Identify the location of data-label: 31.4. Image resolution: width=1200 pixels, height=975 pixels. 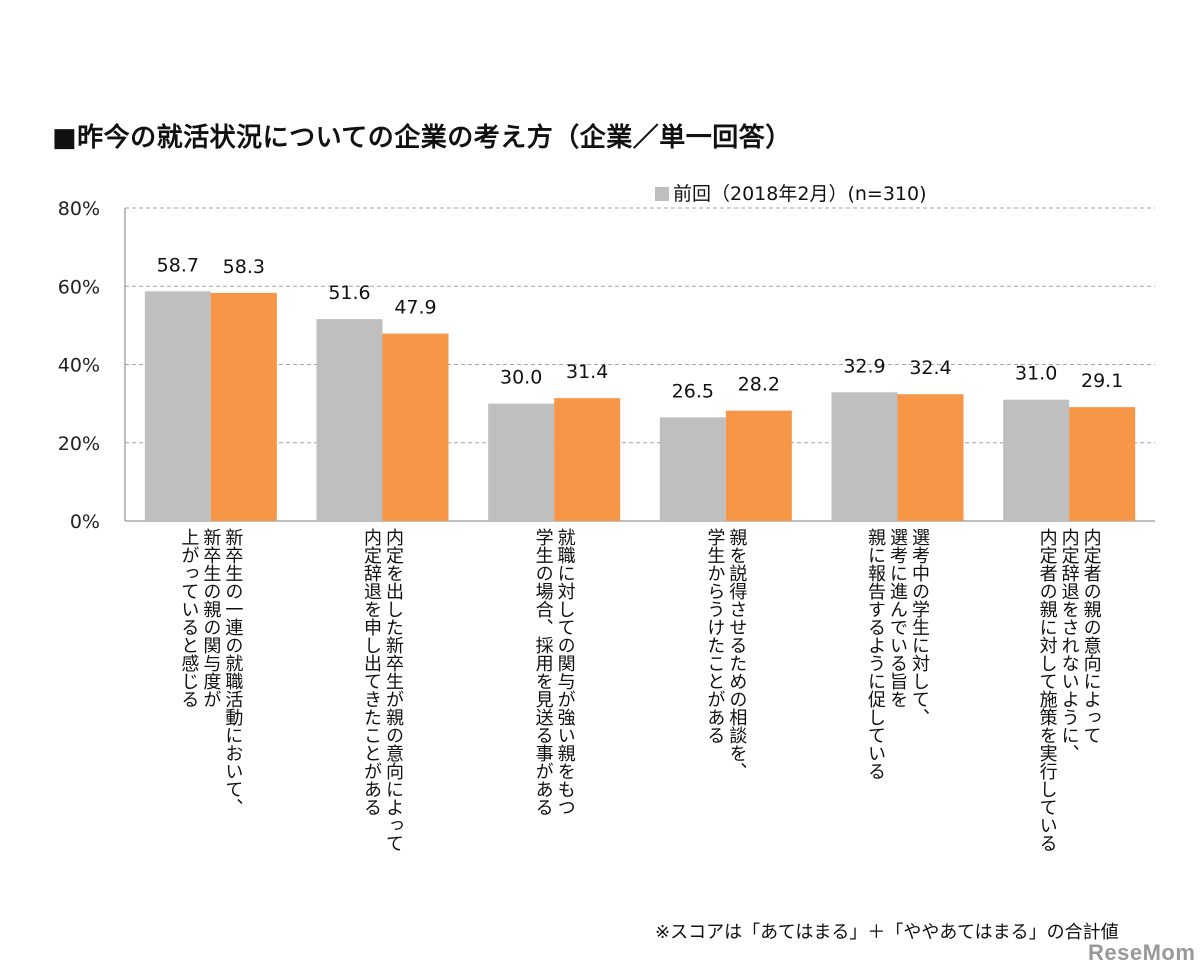
(587, 372).